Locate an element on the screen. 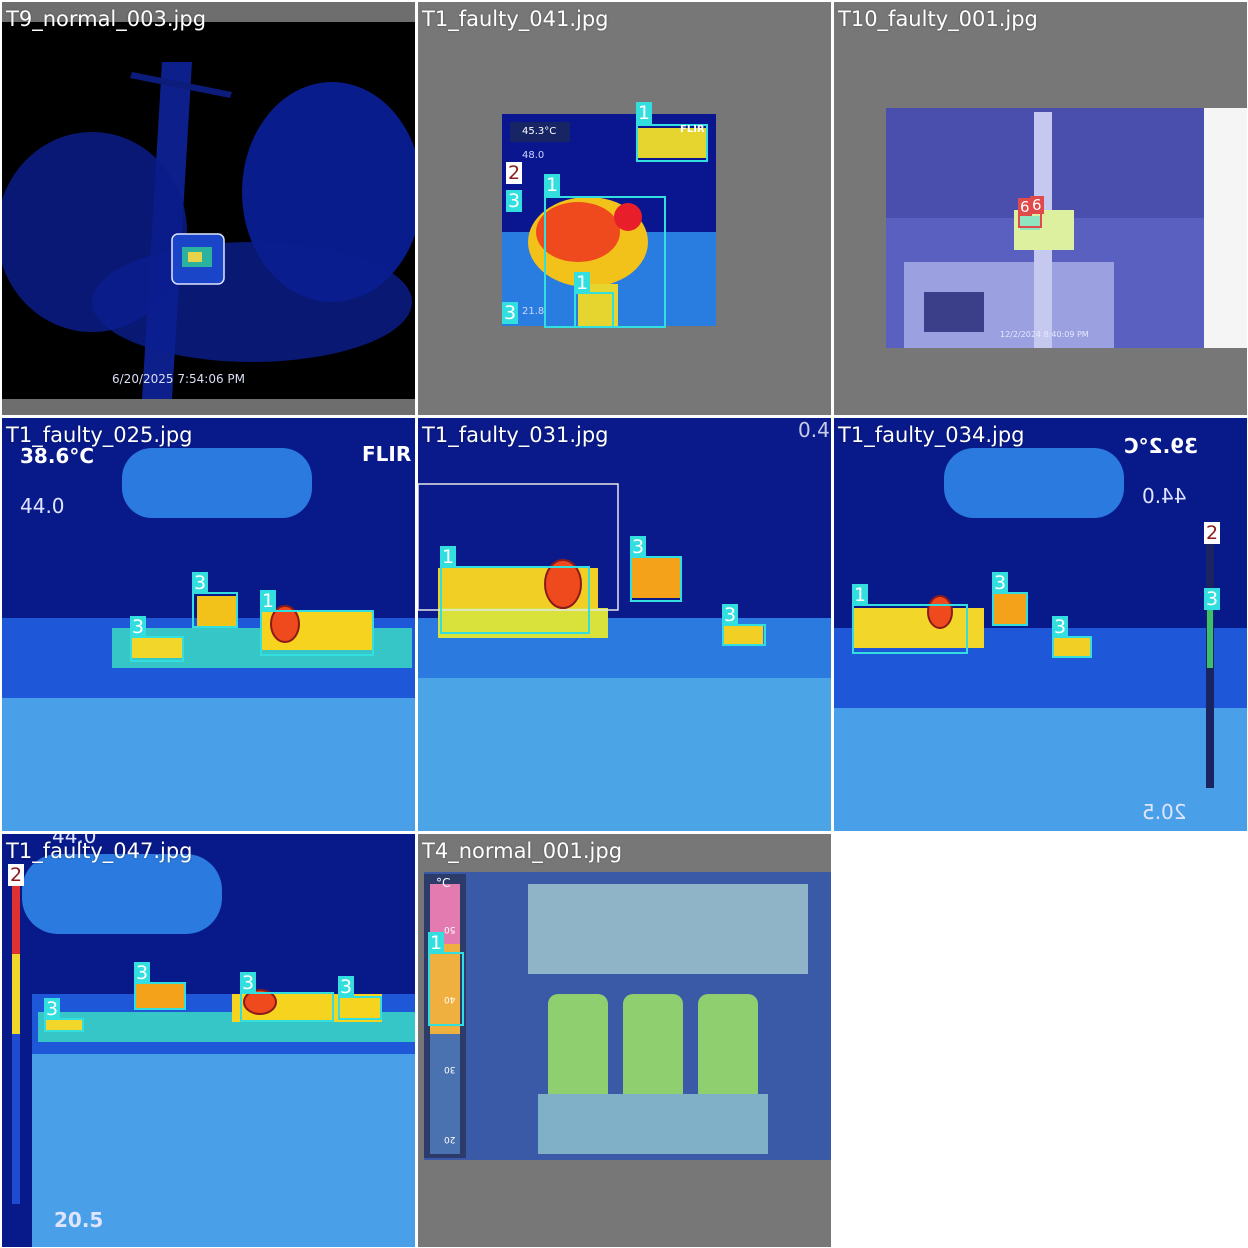 This screenshot has width=1248, height=1248. temperature-readout: 38.6°C is located at coordinates (57, 456).